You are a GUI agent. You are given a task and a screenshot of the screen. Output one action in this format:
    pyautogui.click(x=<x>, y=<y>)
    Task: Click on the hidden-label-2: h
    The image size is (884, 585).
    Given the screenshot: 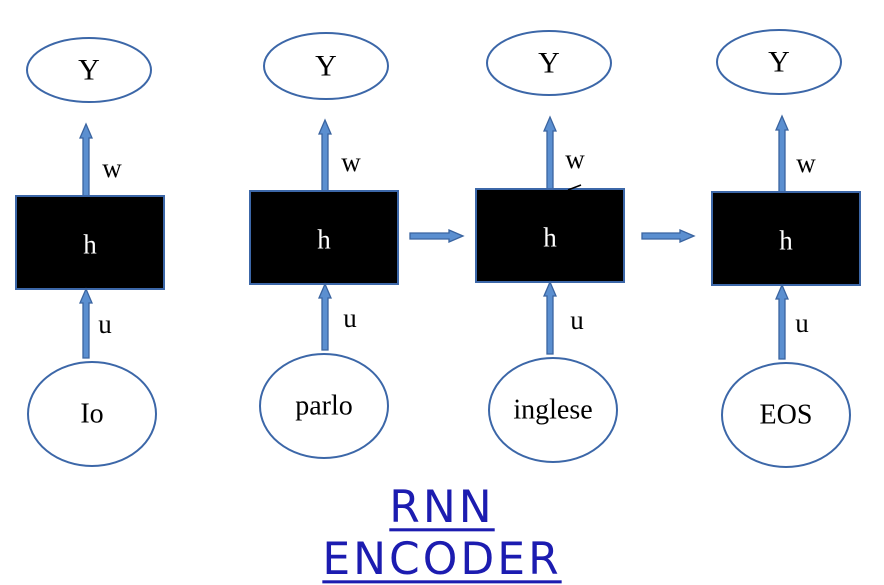 What is the action you would take?
    pyautogui.click(x=324, y=240)
    